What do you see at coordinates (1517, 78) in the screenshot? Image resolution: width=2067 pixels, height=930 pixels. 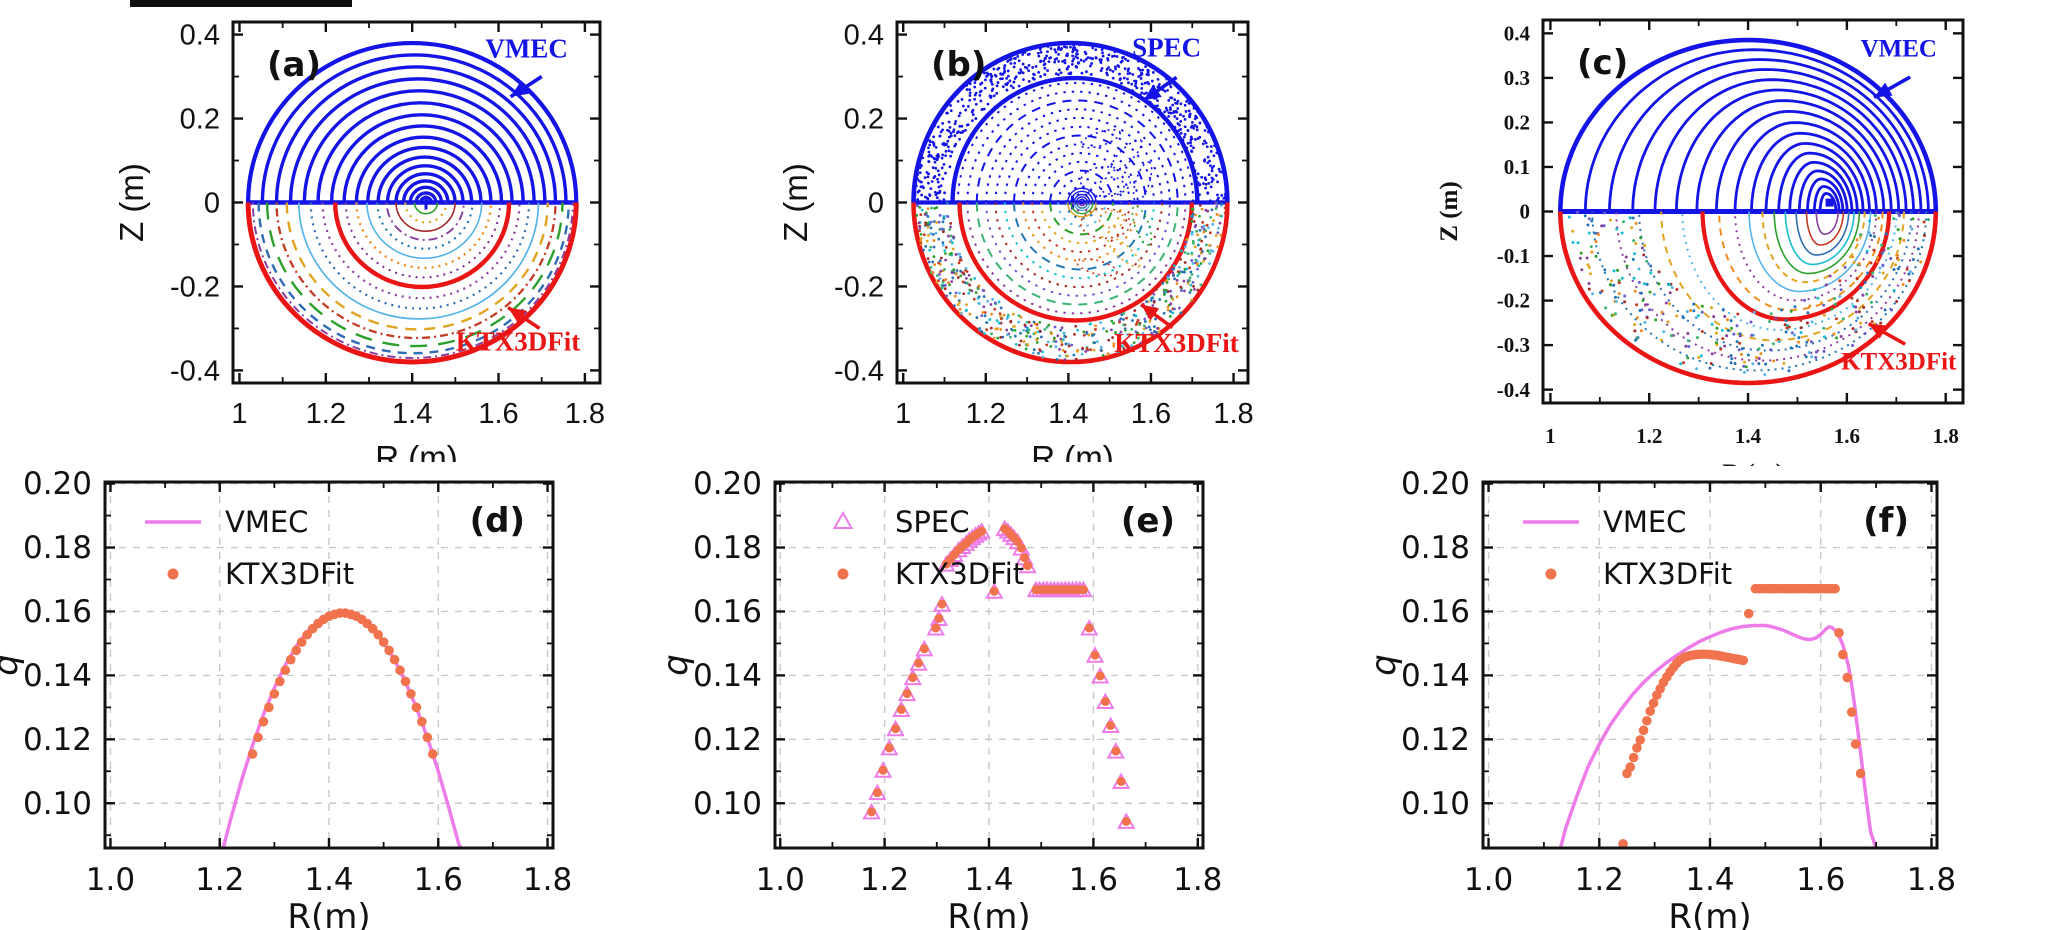 I see `y-tick-label: 0.3` at bounding box center [1517, 78].